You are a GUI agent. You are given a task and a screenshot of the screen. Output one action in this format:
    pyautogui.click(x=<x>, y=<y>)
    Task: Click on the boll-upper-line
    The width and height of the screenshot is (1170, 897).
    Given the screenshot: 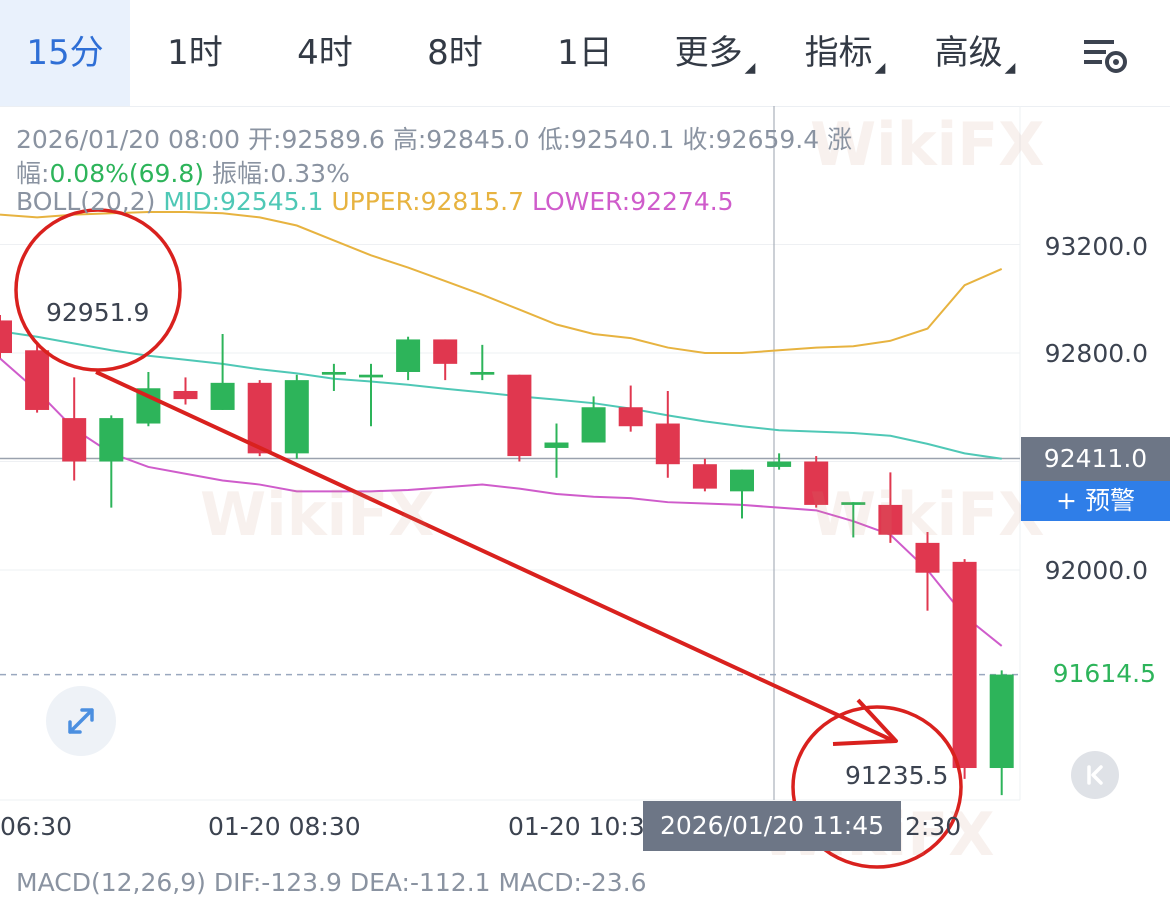 What is the action you would take?
    pyautogui.click(x=501, y=282)
    